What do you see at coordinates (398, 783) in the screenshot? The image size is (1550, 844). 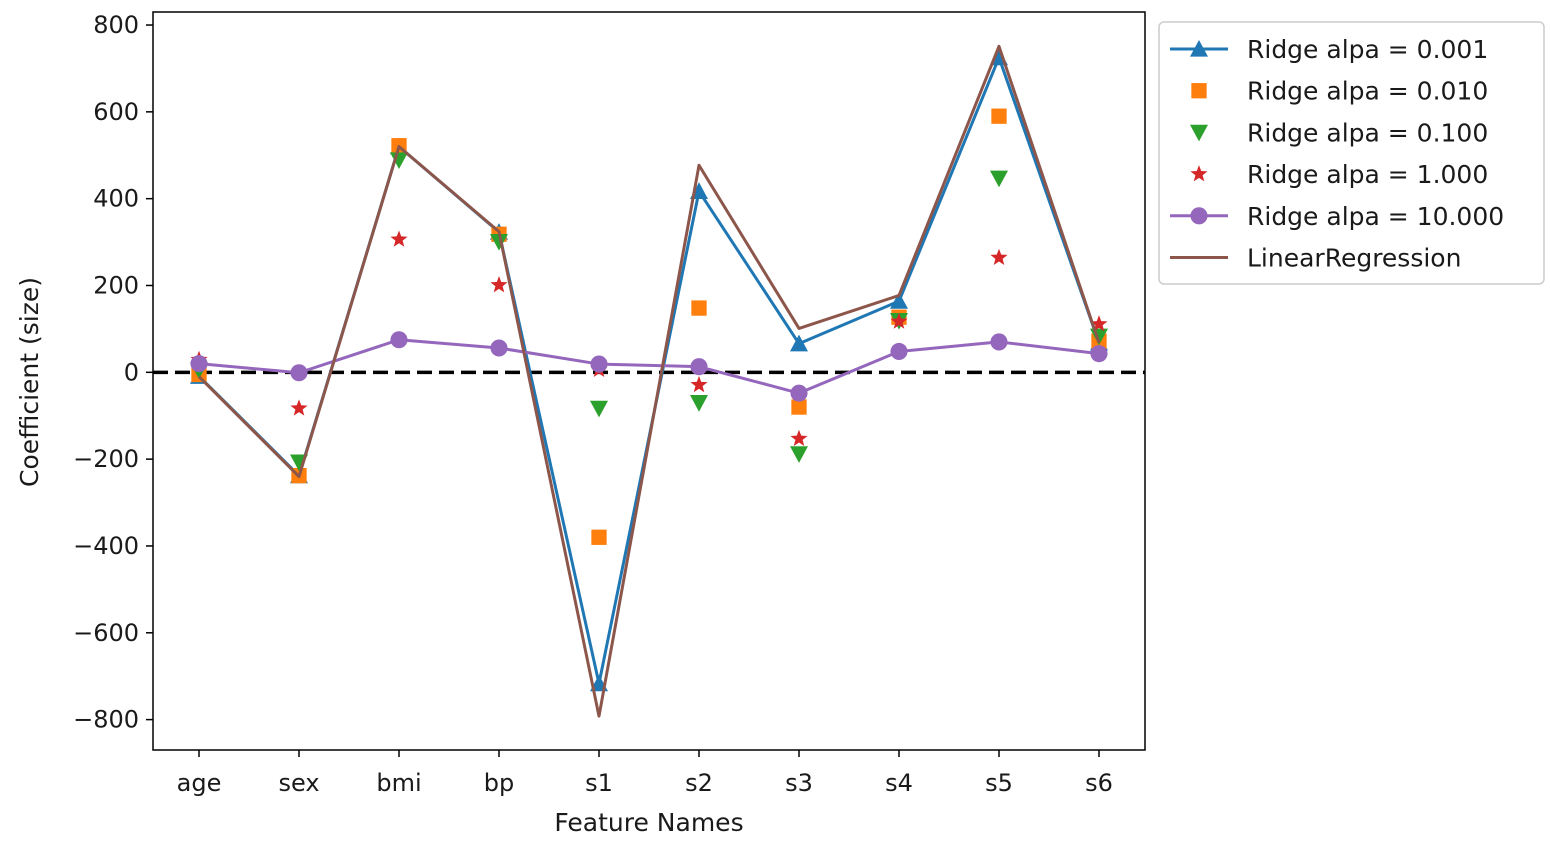 I see `x-tick-label: bmi` at bounding box center [398, 783].